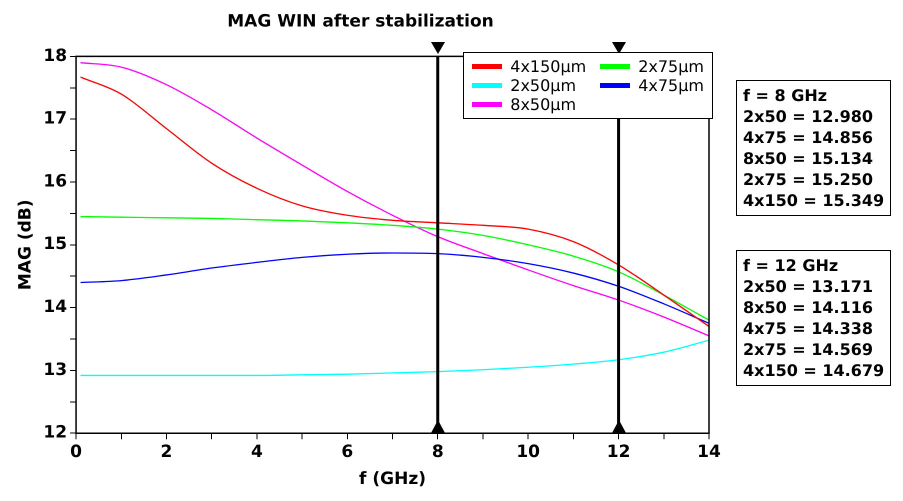  I want to click on legend-label: 8x50µm, so click(543, 104).